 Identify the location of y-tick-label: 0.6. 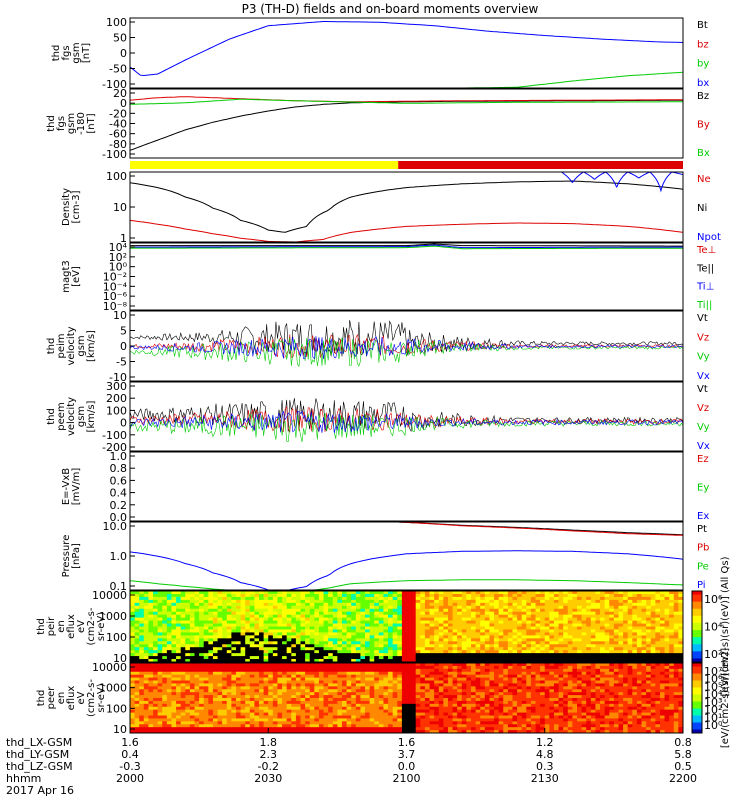
(119, 480).